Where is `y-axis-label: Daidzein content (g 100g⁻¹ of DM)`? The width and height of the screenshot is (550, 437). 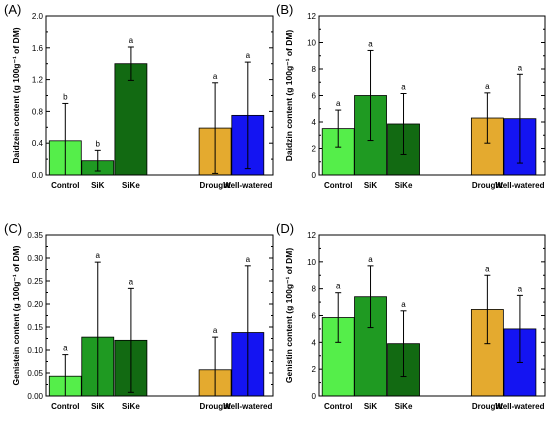 y-axis-label: Daidzein content (g 100g⁻¹ of DM) is located at coordinates (16, 95).